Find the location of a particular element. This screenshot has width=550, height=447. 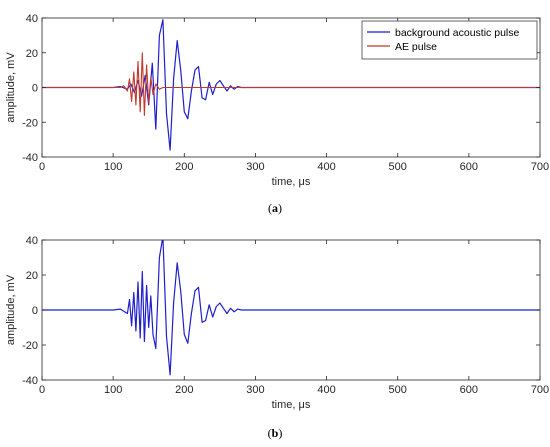

legend-label: background acoustic pulse is located at coordinates (457, 33).